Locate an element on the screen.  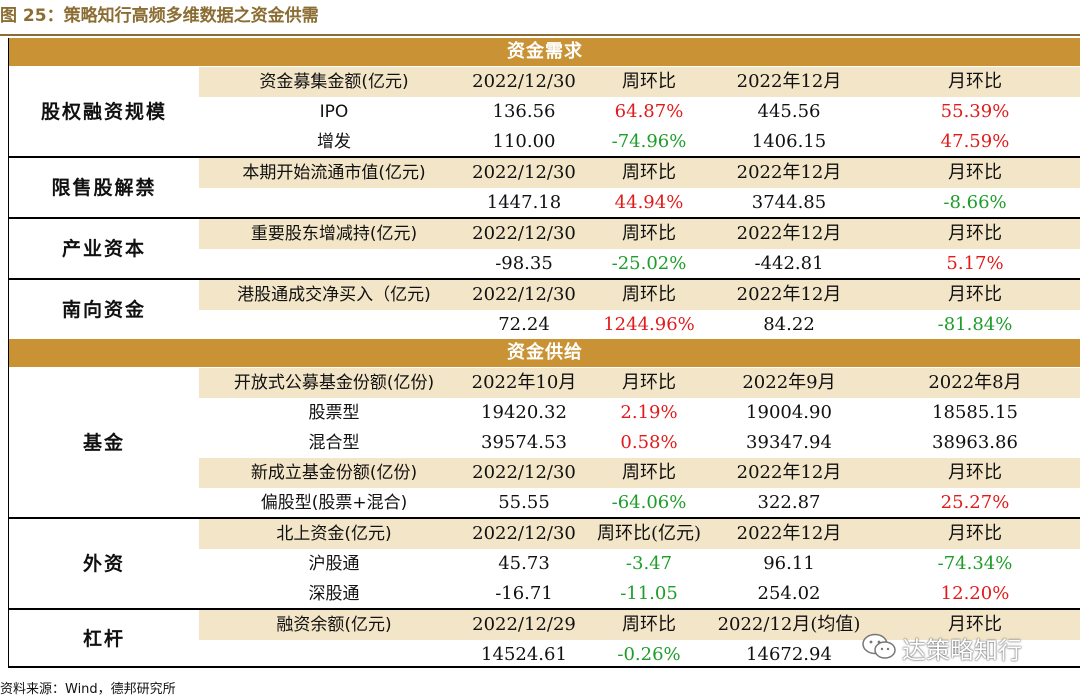
cell-value: 55.55 is located at coordinates (524, 502).